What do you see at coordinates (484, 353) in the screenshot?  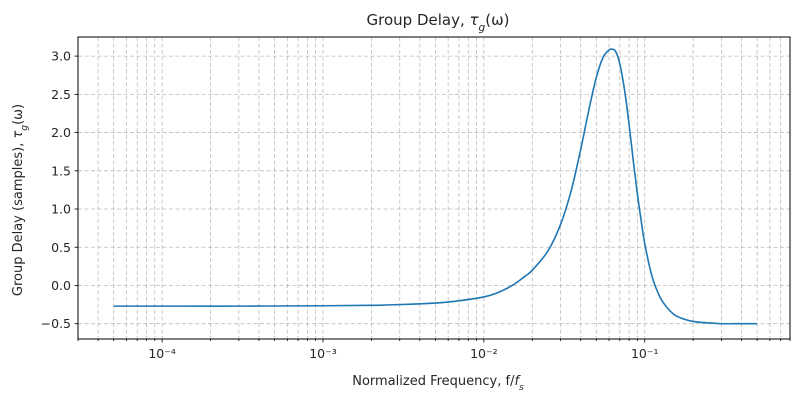 I see `x-tick-label: 10⁻²` at bounding box center [484, 353].